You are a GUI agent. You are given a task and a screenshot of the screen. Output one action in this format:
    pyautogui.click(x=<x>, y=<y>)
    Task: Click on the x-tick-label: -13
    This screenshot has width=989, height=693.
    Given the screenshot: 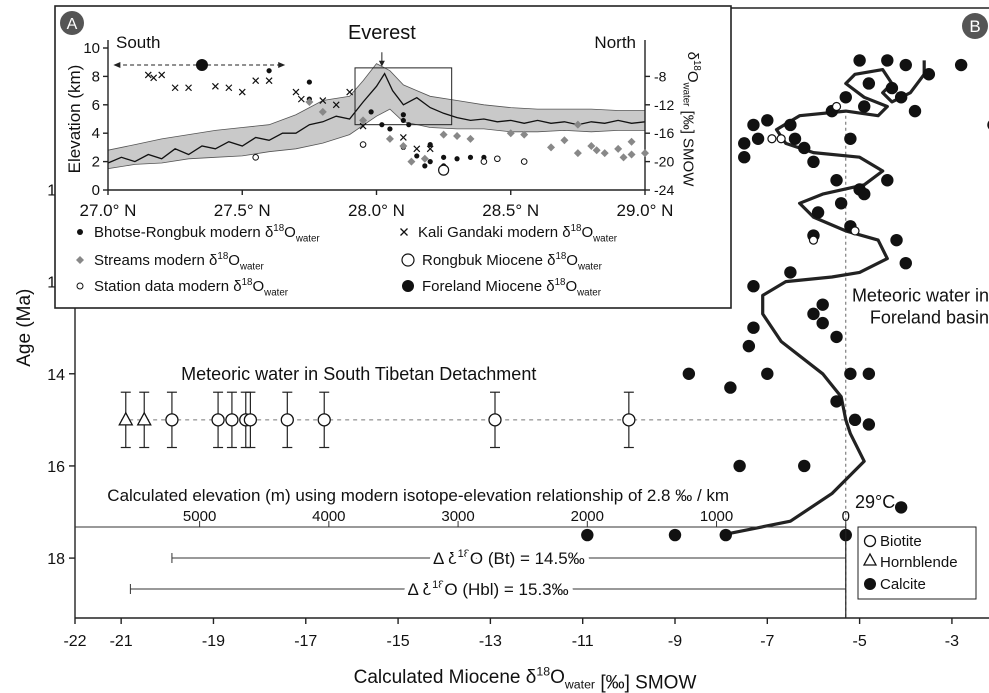 What is the action you would take?
    pyautogui.click(x=490, y=641)
    